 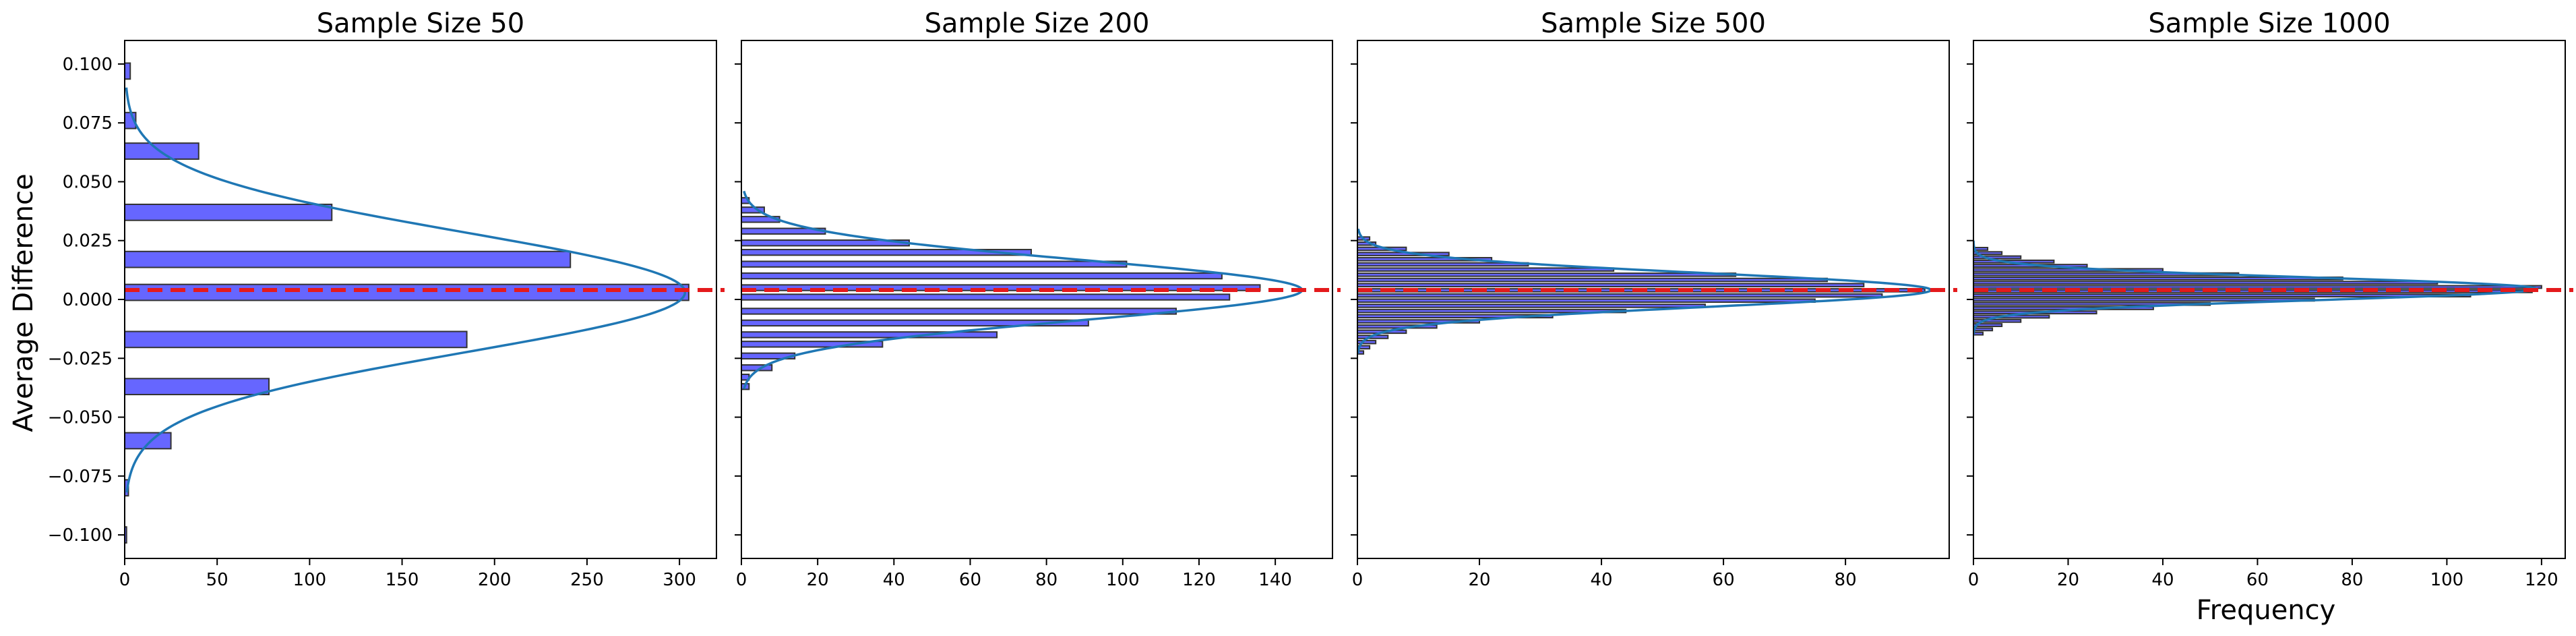 I want to click on x-tick-label: 150, so click(x=403, y=580).